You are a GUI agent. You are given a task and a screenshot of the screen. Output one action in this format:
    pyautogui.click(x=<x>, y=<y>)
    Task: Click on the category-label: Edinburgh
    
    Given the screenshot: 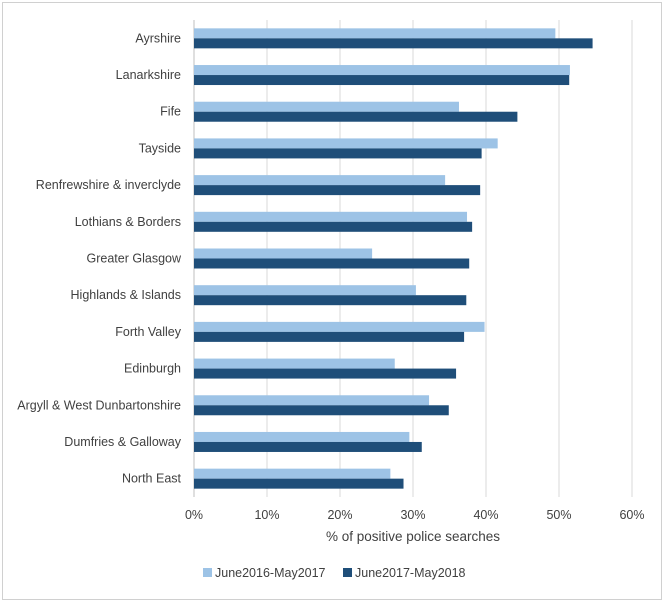 What is the action you would take?
    pyautogui.click(x=152, y=369)
    